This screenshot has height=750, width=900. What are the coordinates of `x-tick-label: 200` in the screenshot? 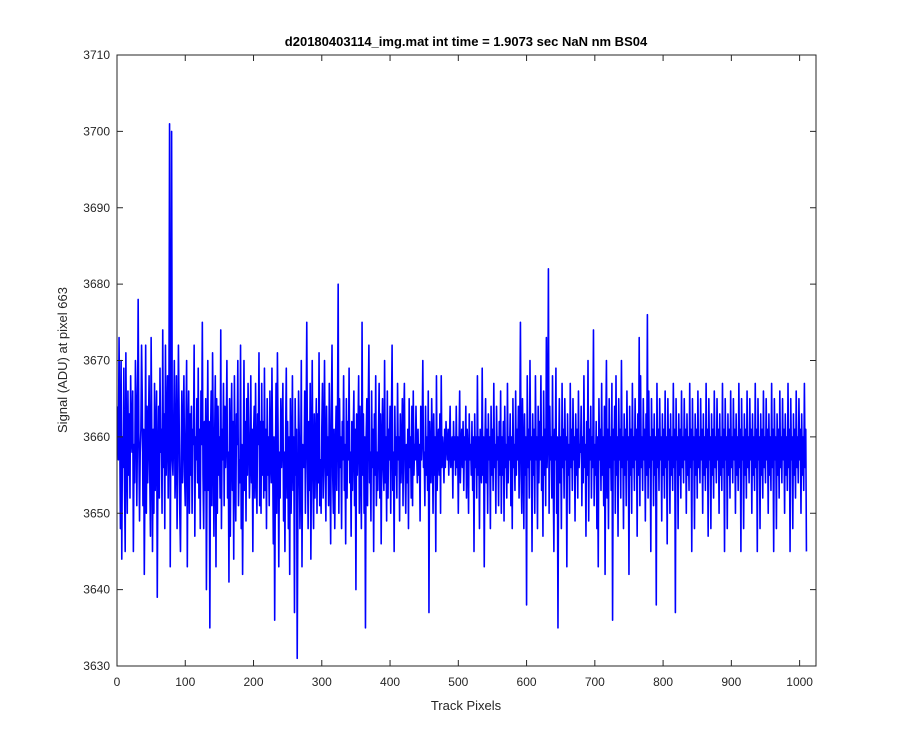 It's located at (254, 682).